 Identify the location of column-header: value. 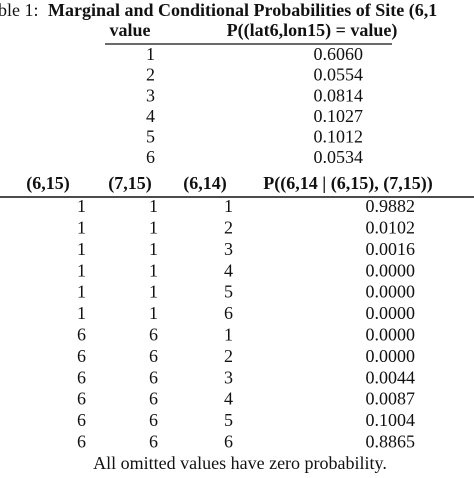
(129, 30).